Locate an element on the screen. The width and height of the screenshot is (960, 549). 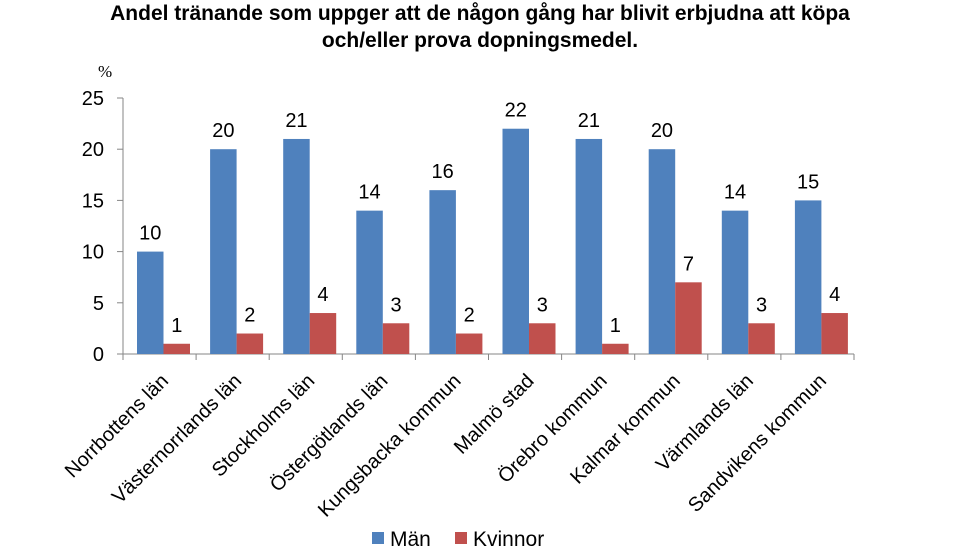
y-axis-unit: % is located at coordinates (105, 71).